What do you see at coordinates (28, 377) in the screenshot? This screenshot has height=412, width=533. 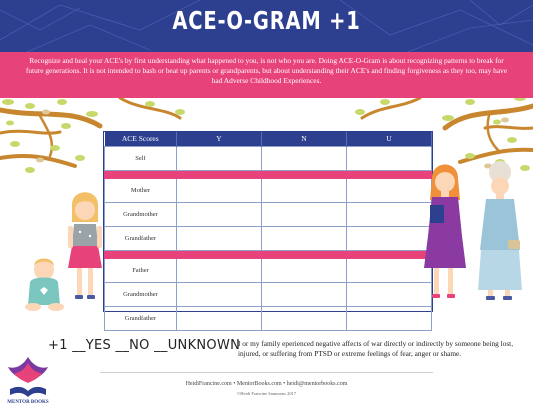 I see `mentor-books-logo-icon` at bounding box center [28, 377].